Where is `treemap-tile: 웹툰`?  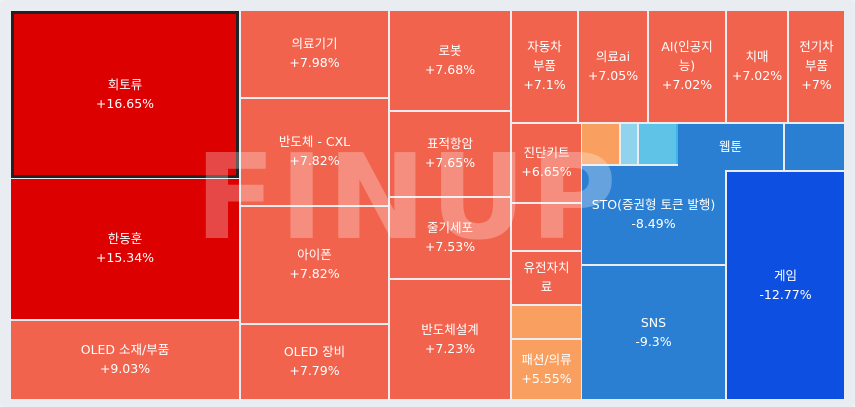 treemap-tile: 웹툰 is located at coordinates (730, 147).